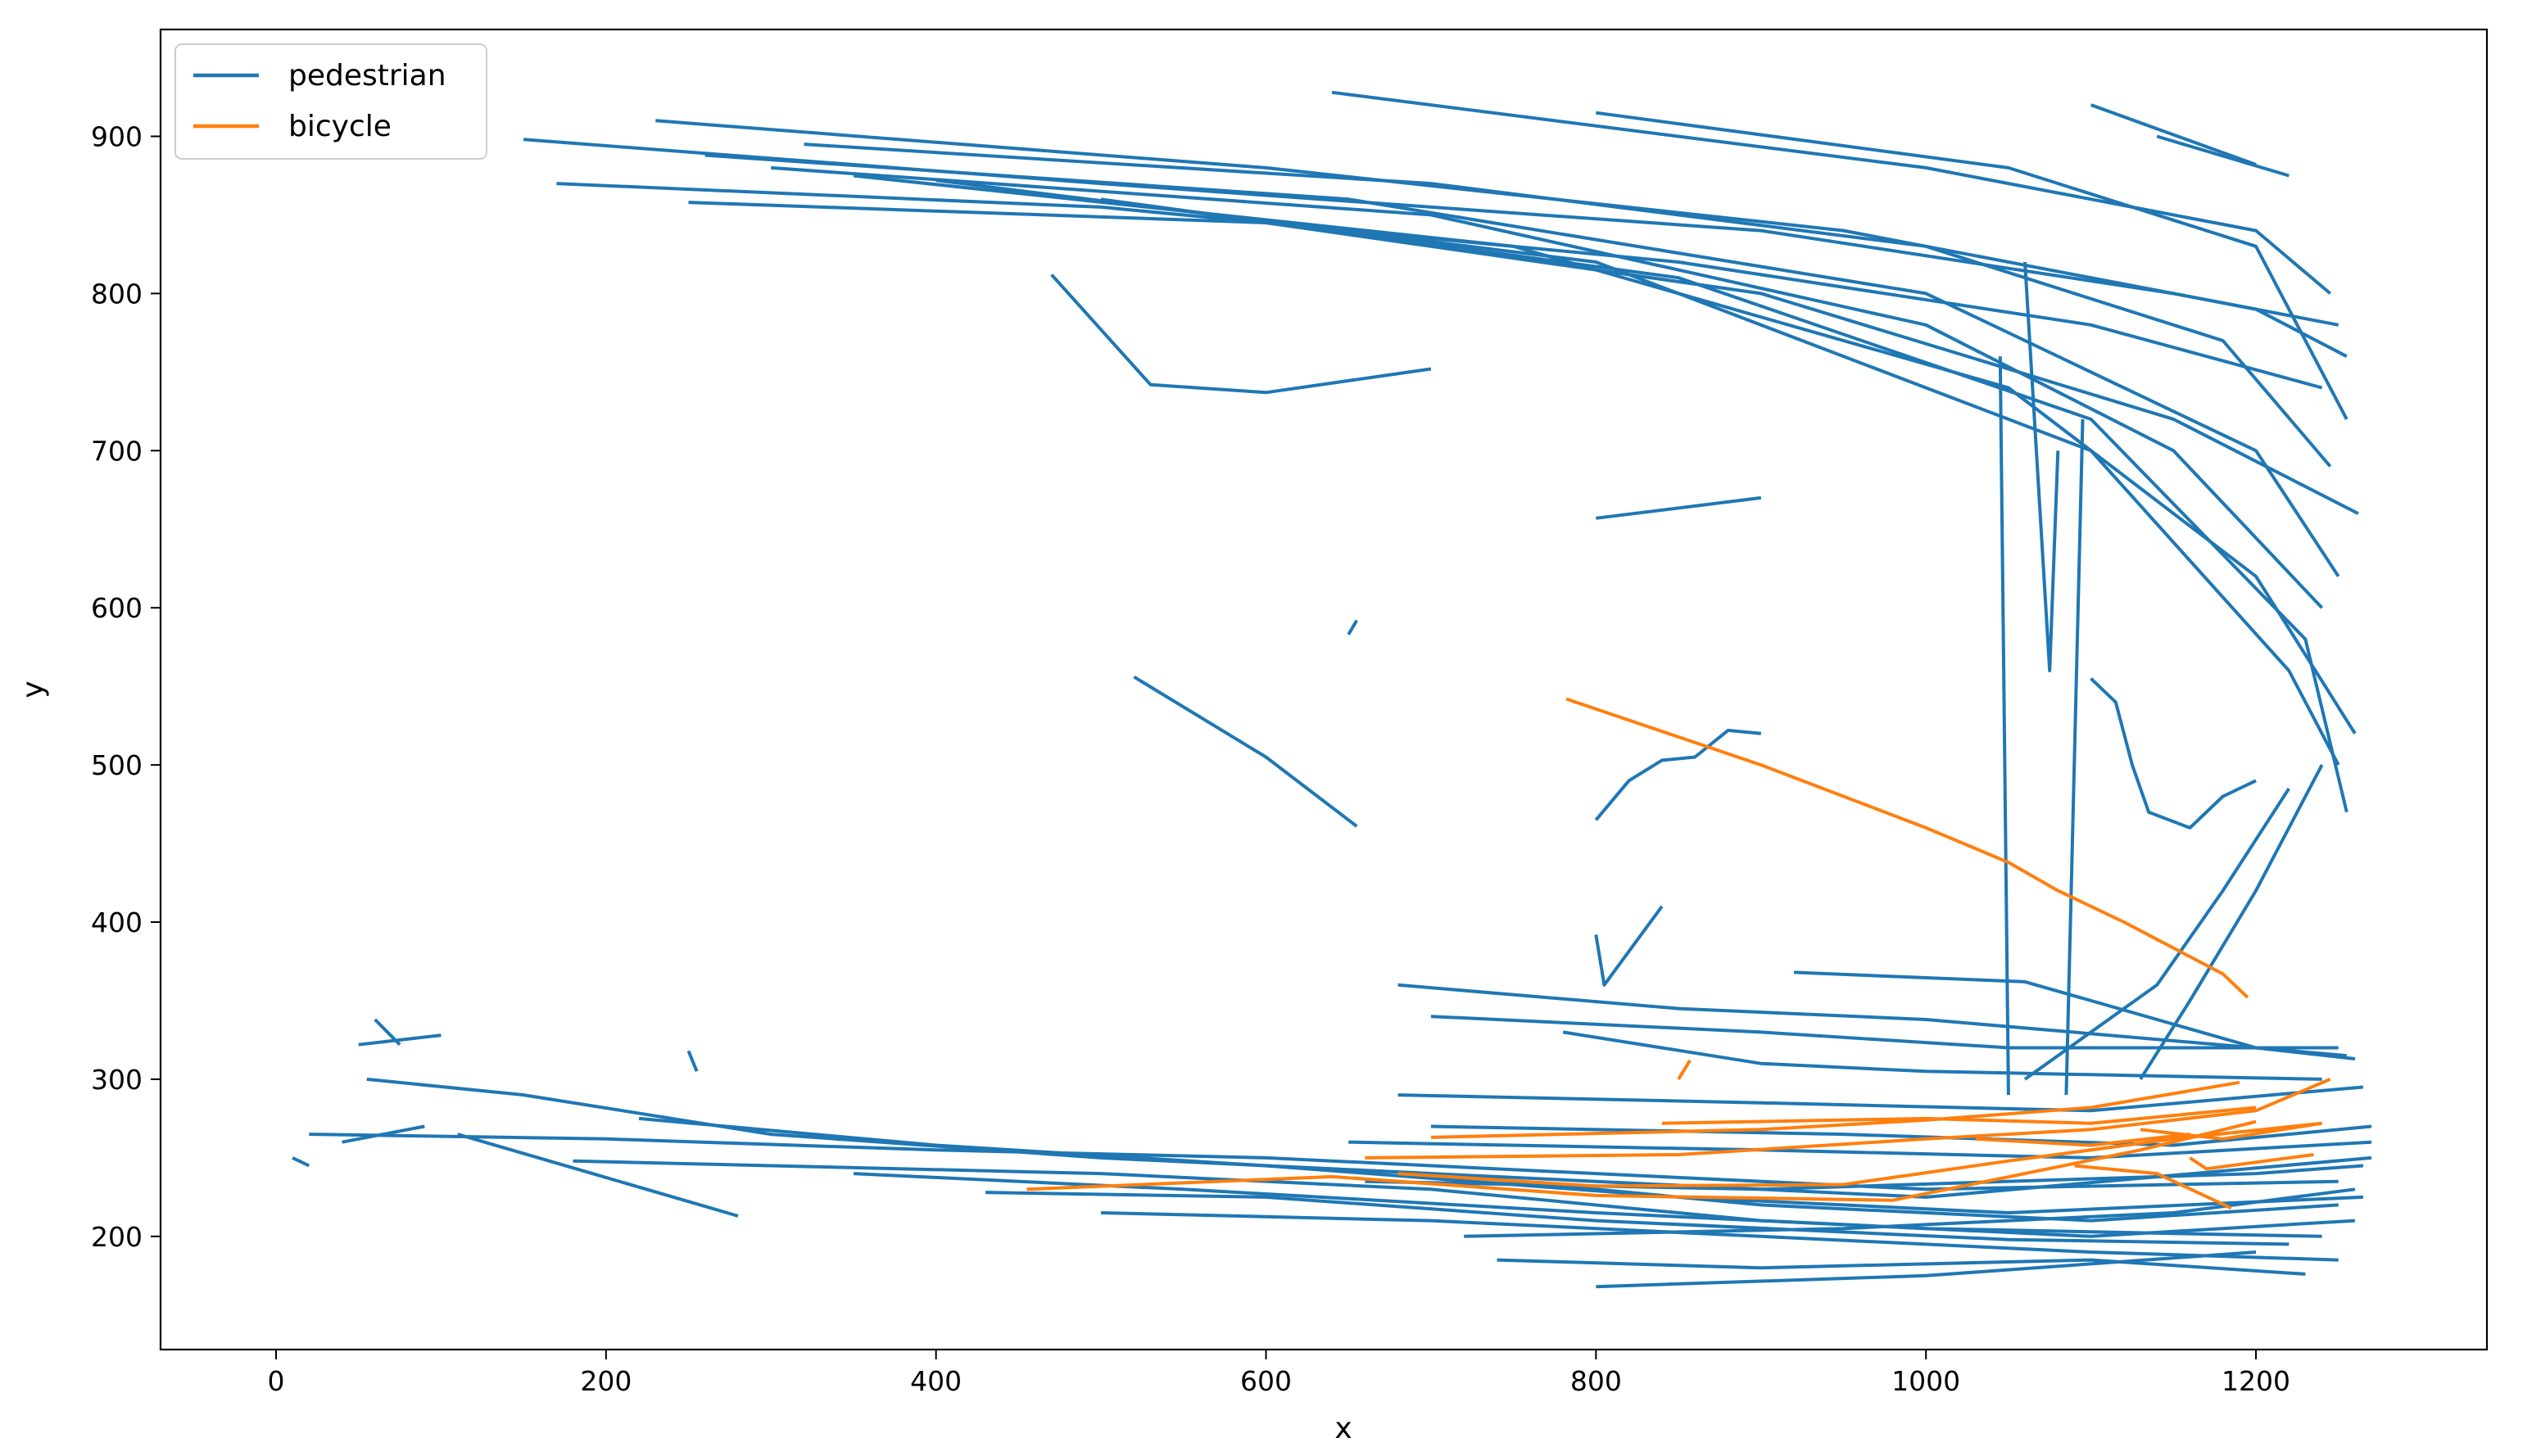 The image size is (2541, 1456). Describe the element at coordinates (2256, 1381) in the screenshot. I see `x-tick-label: 1200` at that location.